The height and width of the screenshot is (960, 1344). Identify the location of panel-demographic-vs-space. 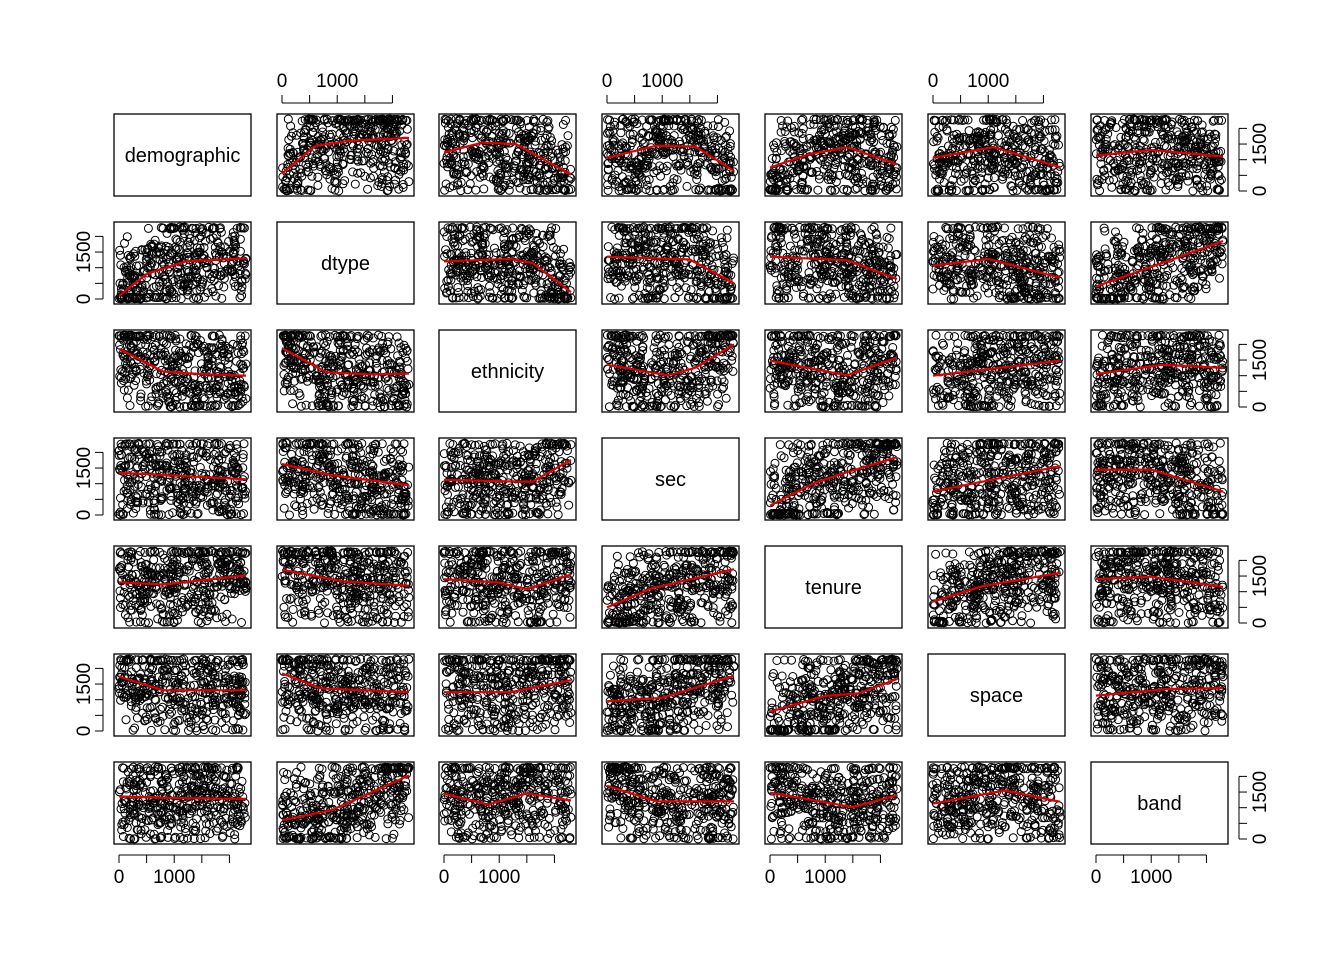
(996, 155).